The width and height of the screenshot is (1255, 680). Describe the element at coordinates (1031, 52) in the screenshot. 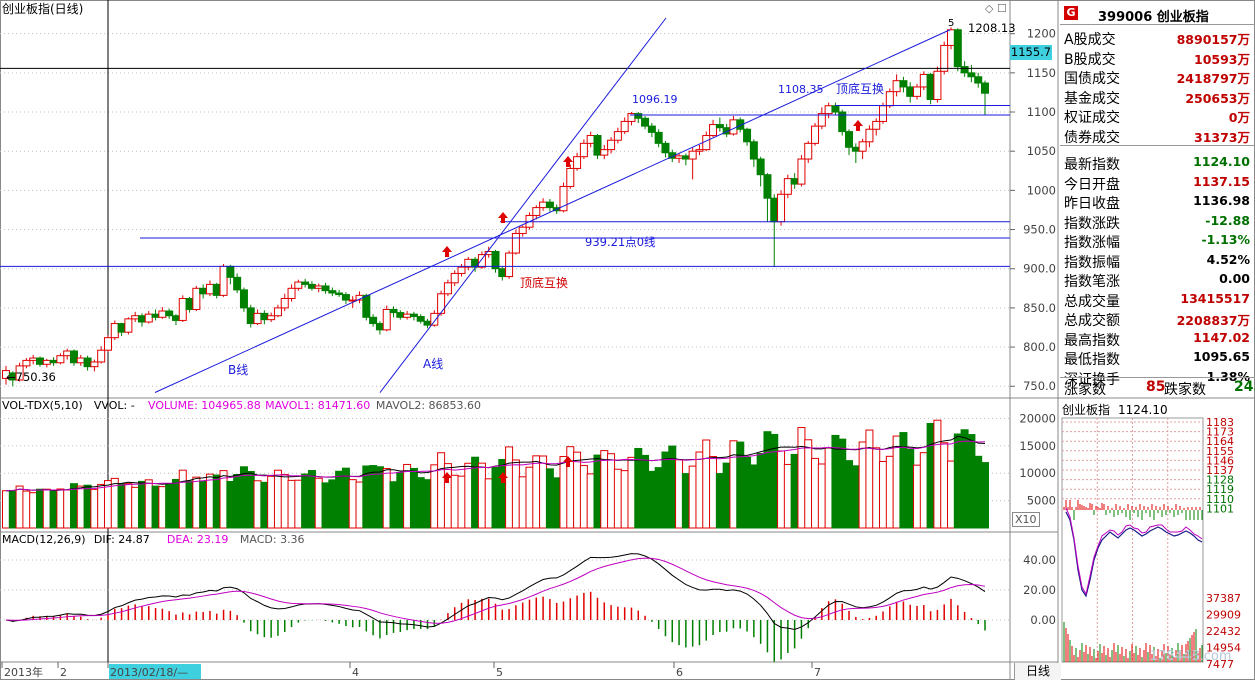

I see `current-price-tag: 1155.7` at that location.